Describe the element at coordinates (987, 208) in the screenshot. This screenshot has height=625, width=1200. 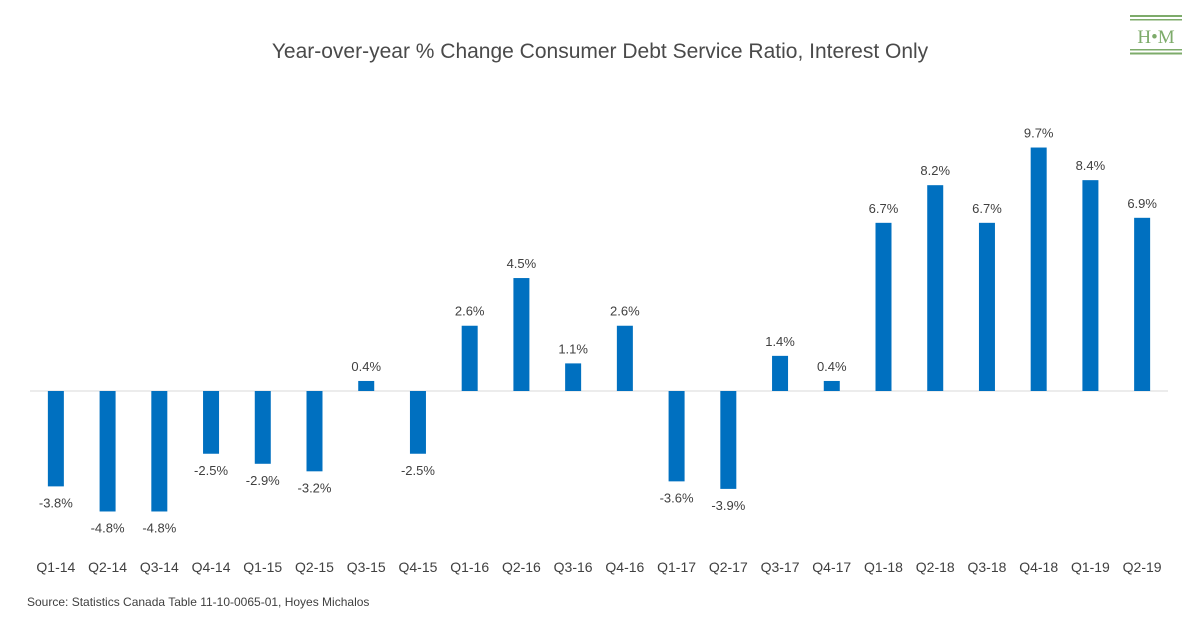
I see `data-label-Q3-18: 6.7%` at that location.